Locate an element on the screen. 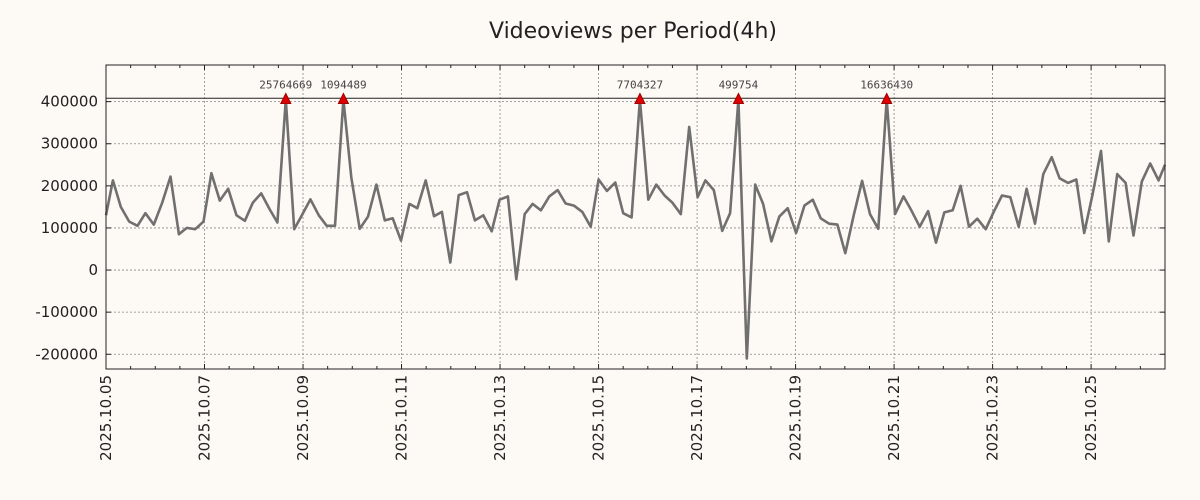  y-tick-label: 100000 is located at coordinates (69, 228).